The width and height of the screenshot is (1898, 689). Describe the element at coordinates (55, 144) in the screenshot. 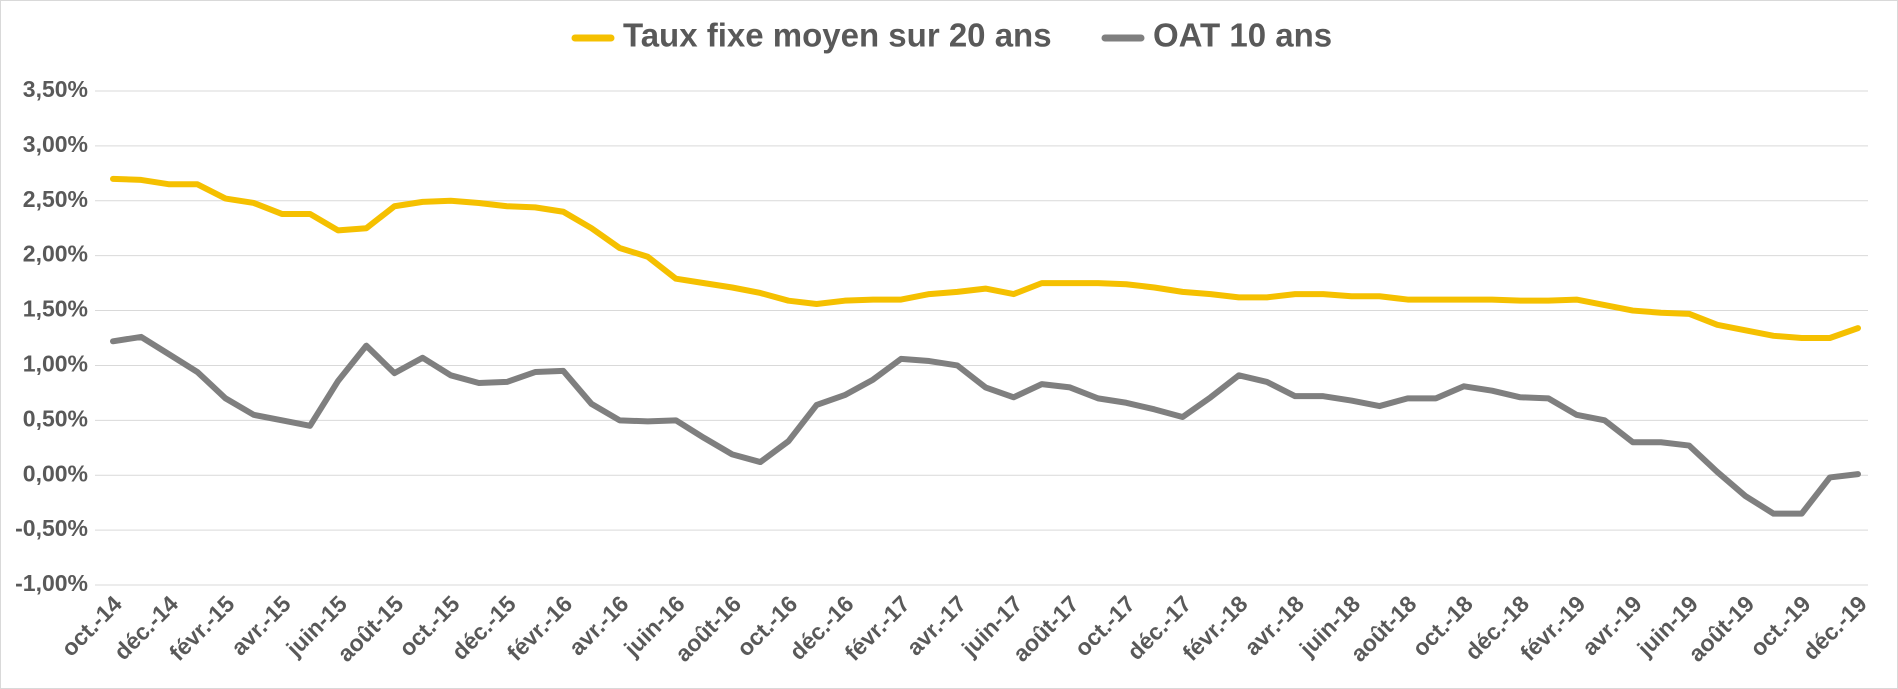

I see `y-tick-label: 3,00%` at that location.